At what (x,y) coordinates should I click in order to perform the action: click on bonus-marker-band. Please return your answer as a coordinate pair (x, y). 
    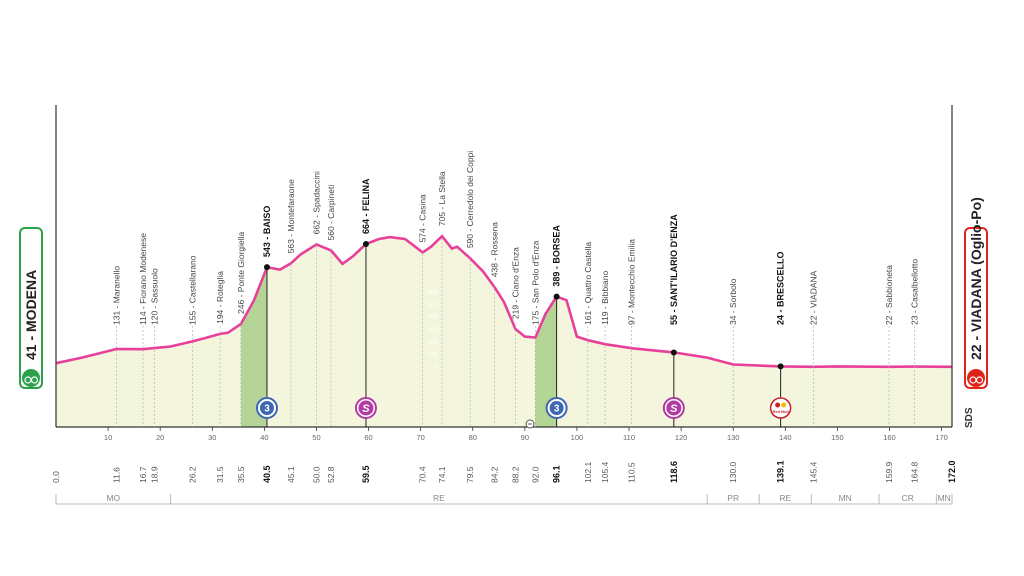
    Looking at the image, I should click on (780, 408).